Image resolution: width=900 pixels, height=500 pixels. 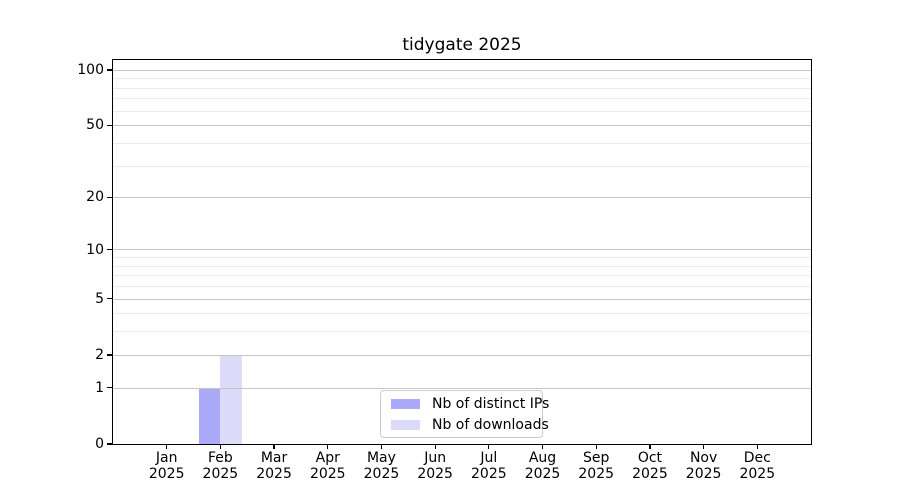 What do you see at coordinates (757, 458) in the screenshot?
I see `x-tick-month: Dec` at bounding box center [757, 458].